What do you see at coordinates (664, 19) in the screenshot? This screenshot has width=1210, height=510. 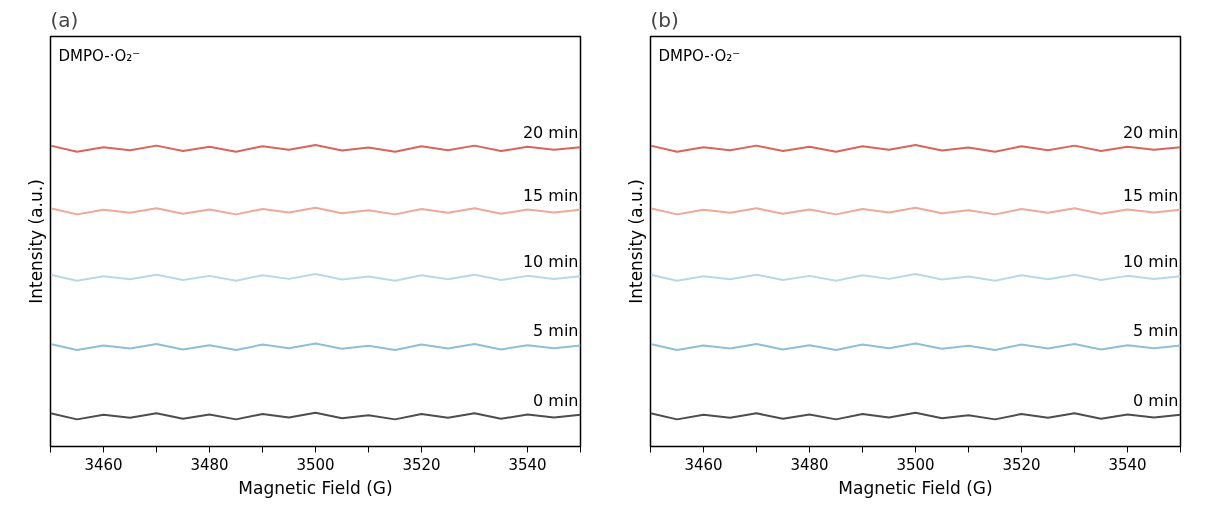 I see `chart-title: (b)` at bounding box center [664, 19].